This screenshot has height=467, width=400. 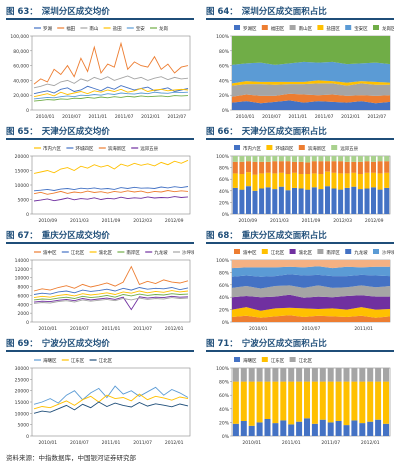 What do you see at coordinates (22, 403) in the screenshot?
I see `y-tick-label: 15000` at bounding box center [22, 403].